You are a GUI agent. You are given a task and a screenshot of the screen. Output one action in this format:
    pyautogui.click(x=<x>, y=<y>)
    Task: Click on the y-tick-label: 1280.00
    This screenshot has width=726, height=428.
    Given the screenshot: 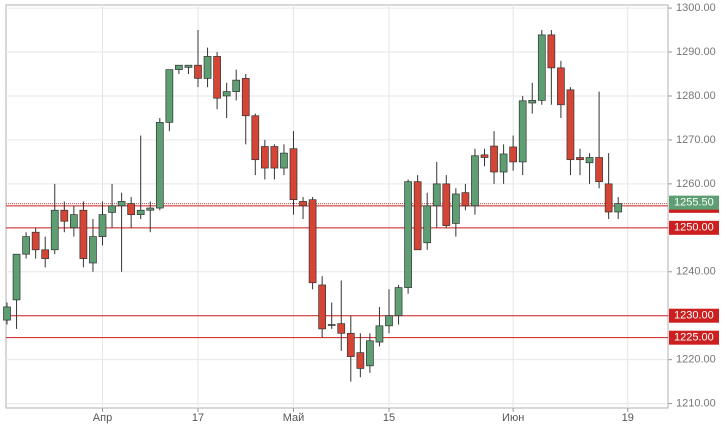 What is the action you would take?
    pyautogui.click(x=696, y=96)
    